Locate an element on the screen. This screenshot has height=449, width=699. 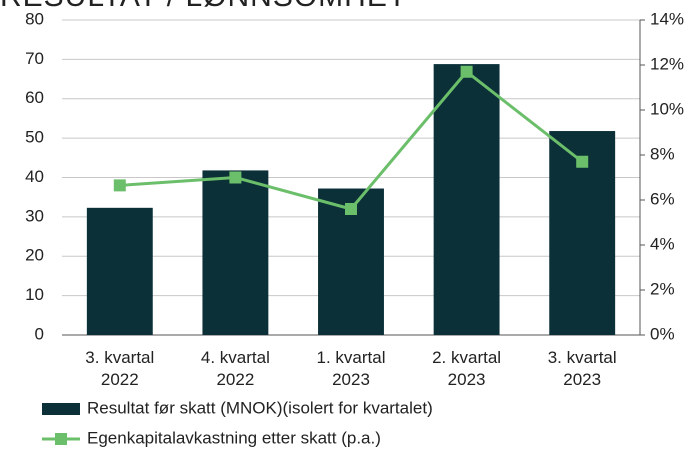
y2-tick-label: 6% is located at coordinates (662, 198).